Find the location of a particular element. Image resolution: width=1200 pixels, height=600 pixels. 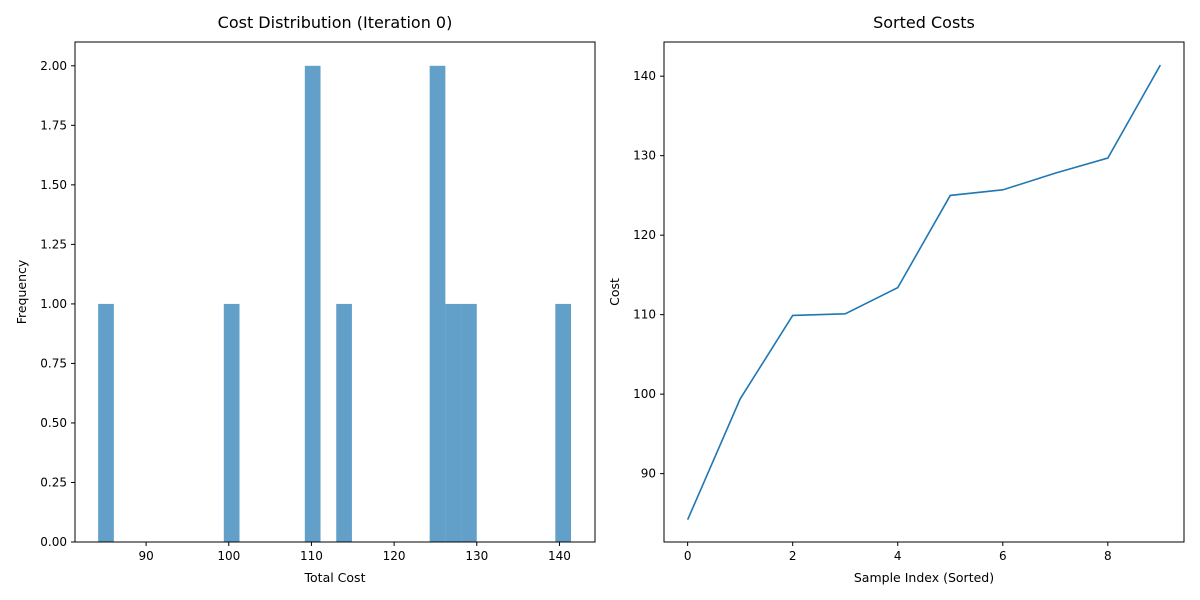

sorted-costs-y-tick-label: 100 is located at coordinates (644, 394).